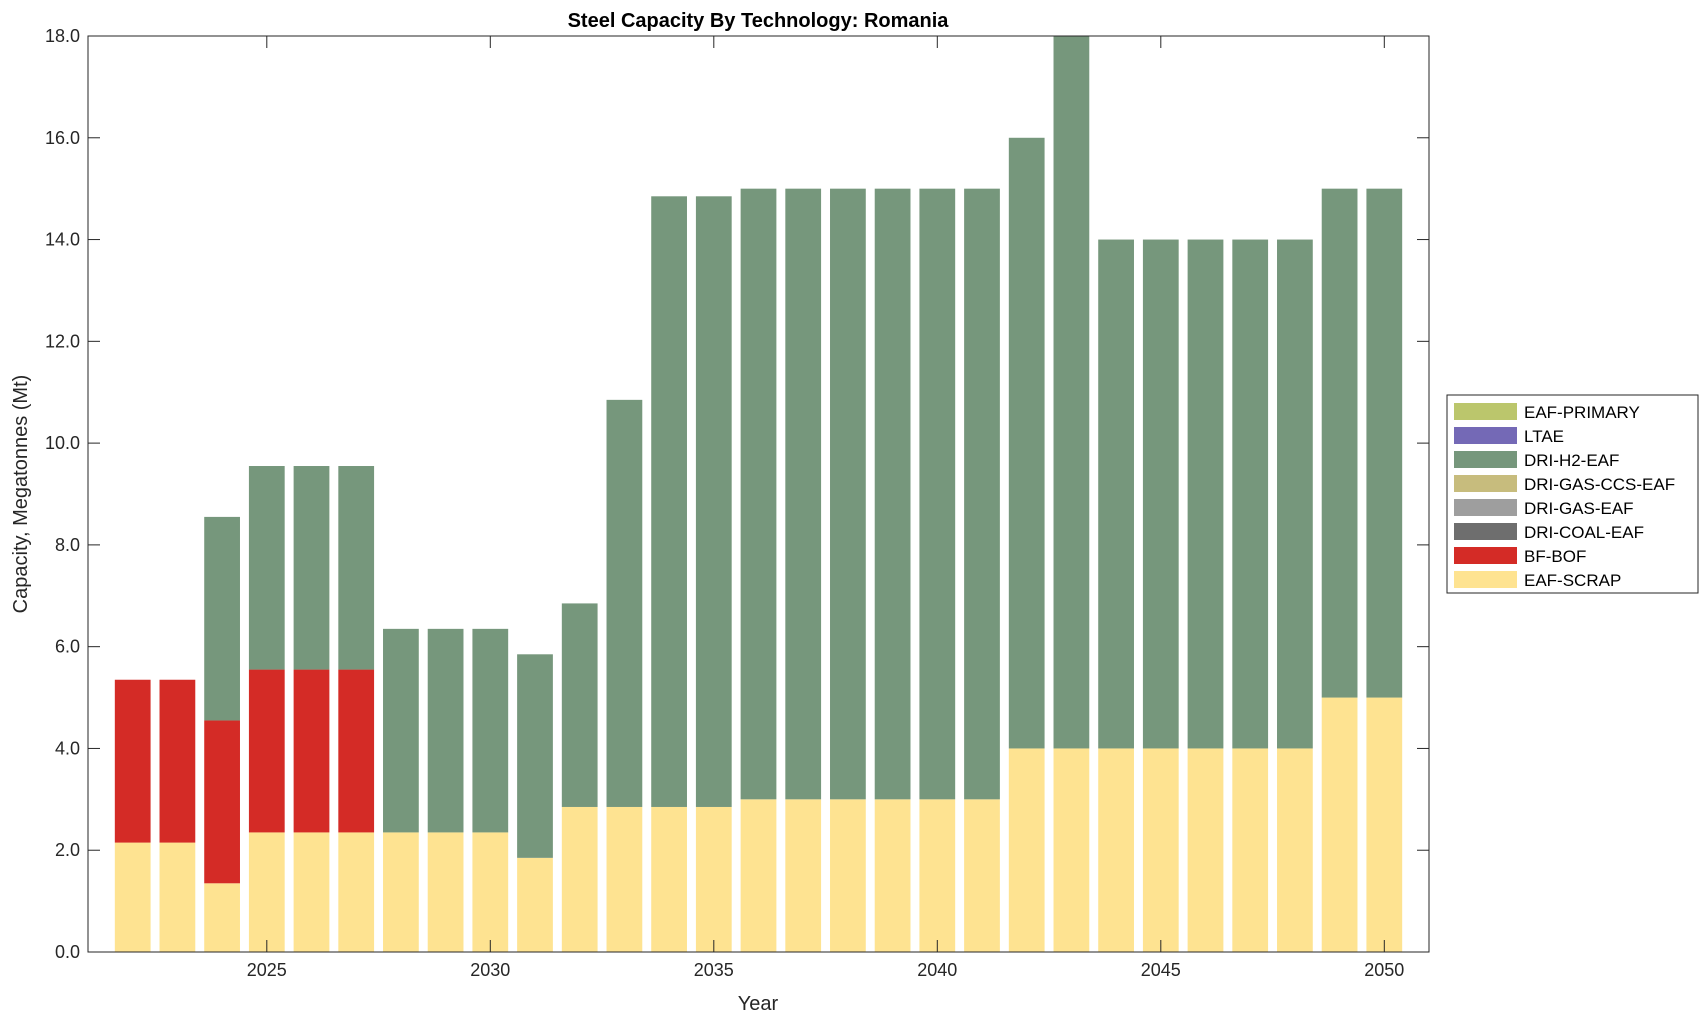 Image resolution: width=1708 pixels, height=1021 pixels. I want to click on bar-eaf-scrap-2024, so click(222, 917).